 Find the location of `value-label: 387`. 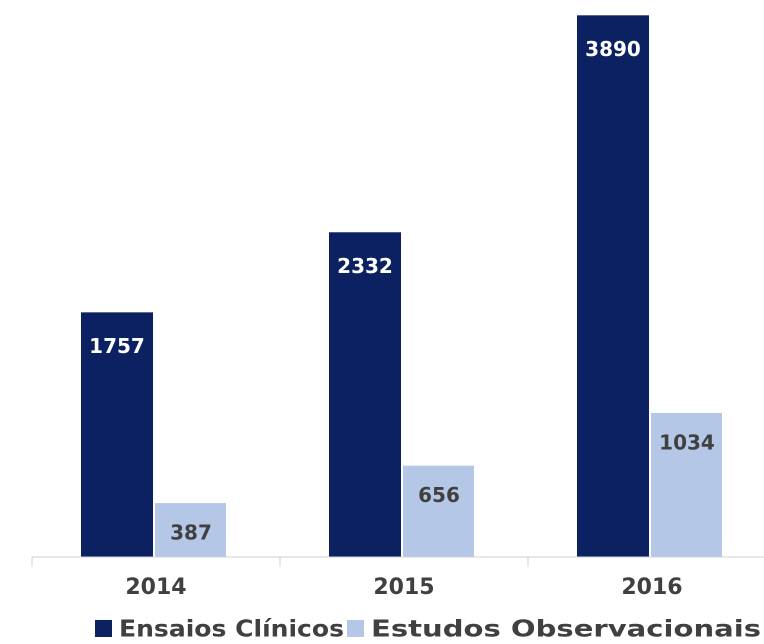

value-label: 387 is located at coordinates (191, 533).